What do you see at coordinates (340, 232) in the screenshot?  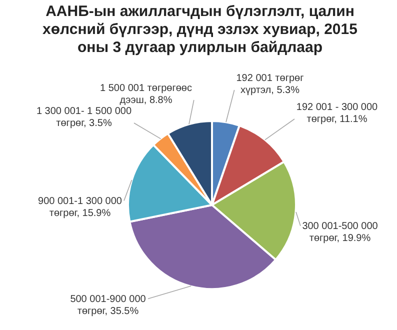 I see `slice-label: 300 001-500 000 төгрөг, 19.9%` at bounding box center [340, 232].